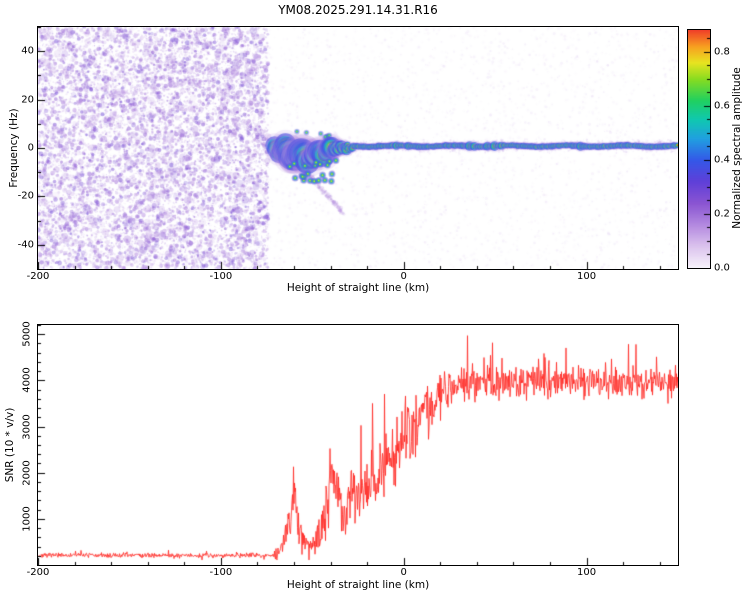 Image resolution: width=750 pixels, height=600 pixels. What do you see at coordinates (38, 572) in the screenshot?
I see `snr-x-tick-label: -200` at bounding box center [38, 572].